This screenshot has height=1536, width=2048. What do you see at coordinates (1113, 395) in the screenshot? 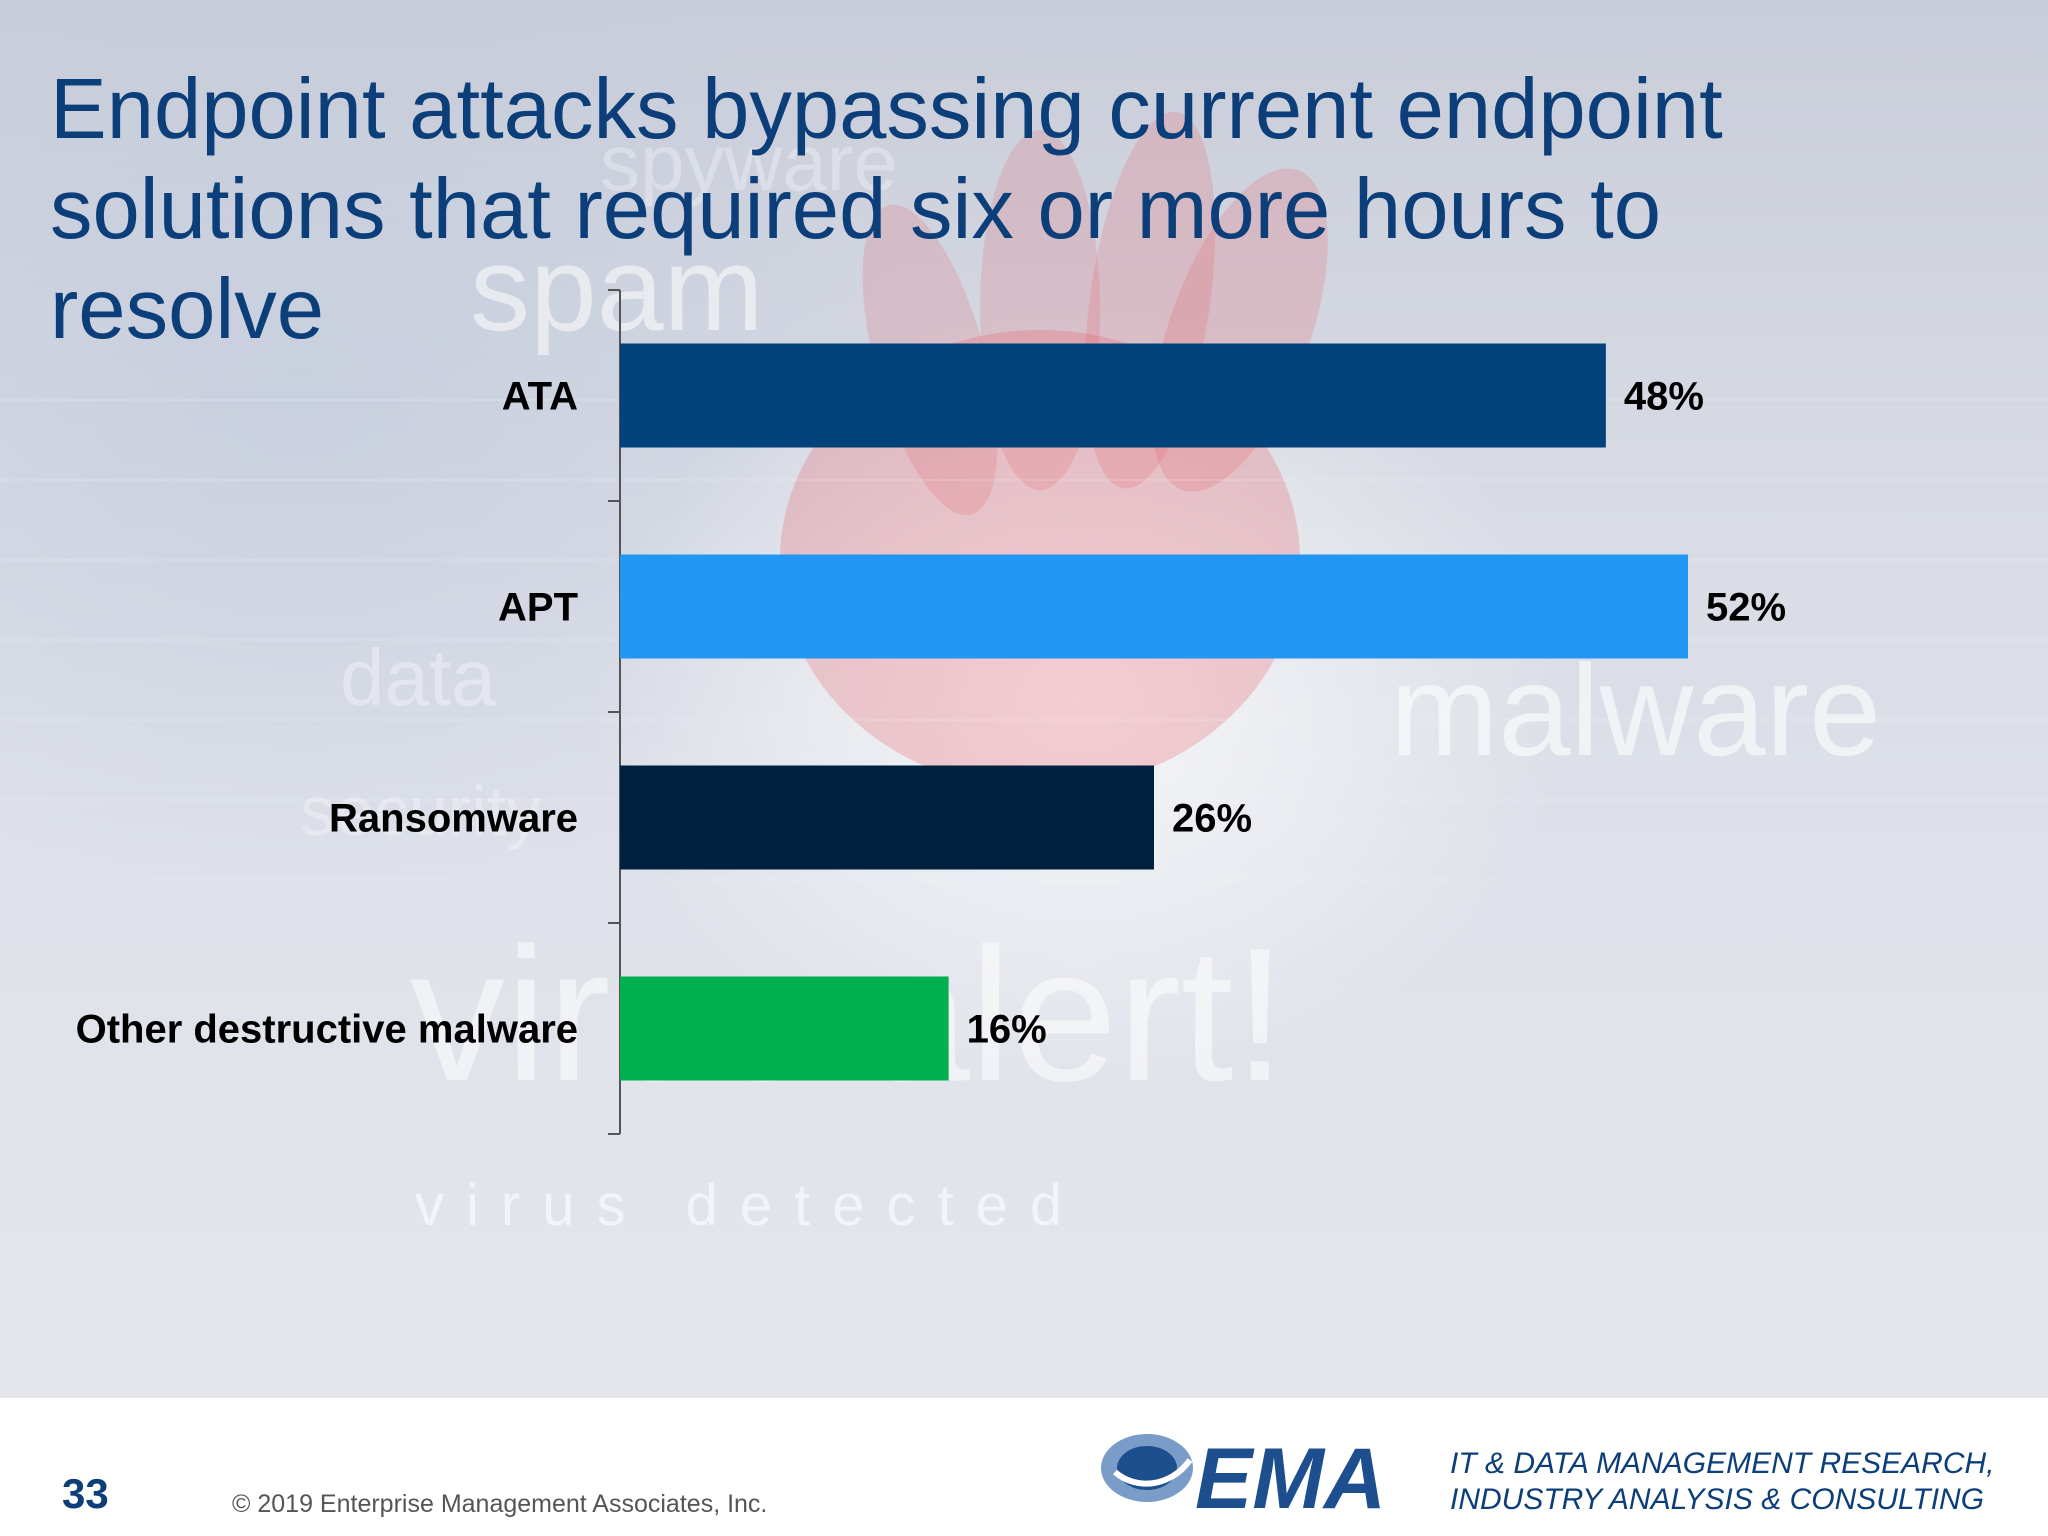
I see `bar-ata` at bounding box center [1113, 395].